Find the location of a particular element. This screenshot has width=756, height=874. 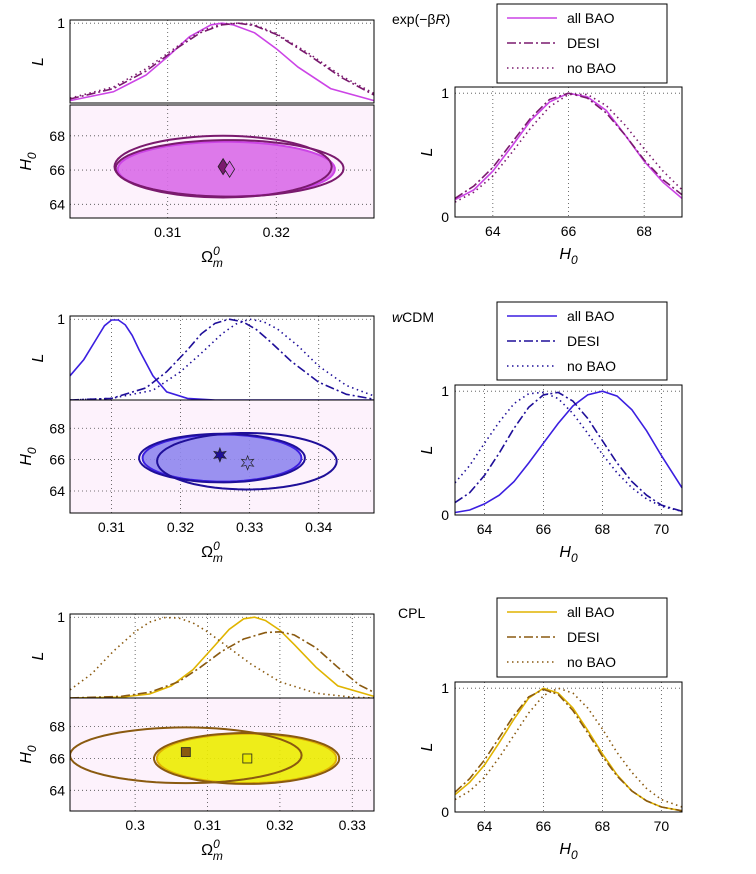

expbR-omega-likelihood-plot: 1L is located at coordinates (202, 59).